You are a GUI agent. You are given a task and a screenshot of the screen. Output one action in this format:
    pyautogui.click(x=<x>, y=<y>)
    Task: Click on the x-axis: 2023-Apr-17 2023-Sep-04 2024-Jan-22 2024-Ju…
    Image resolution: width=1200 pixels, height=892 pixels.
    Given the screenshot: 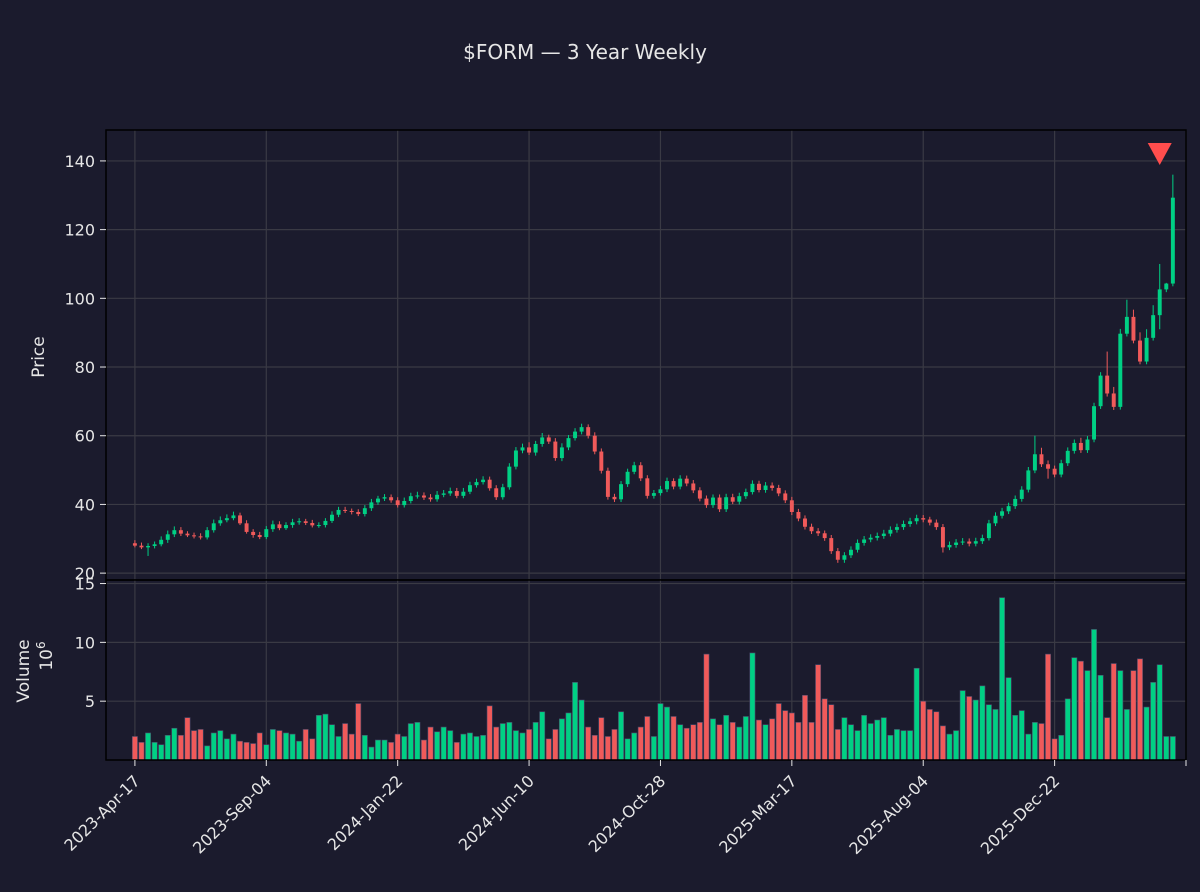 What is the action you would take?
    pyautogui.click(x=623, y=809)
    